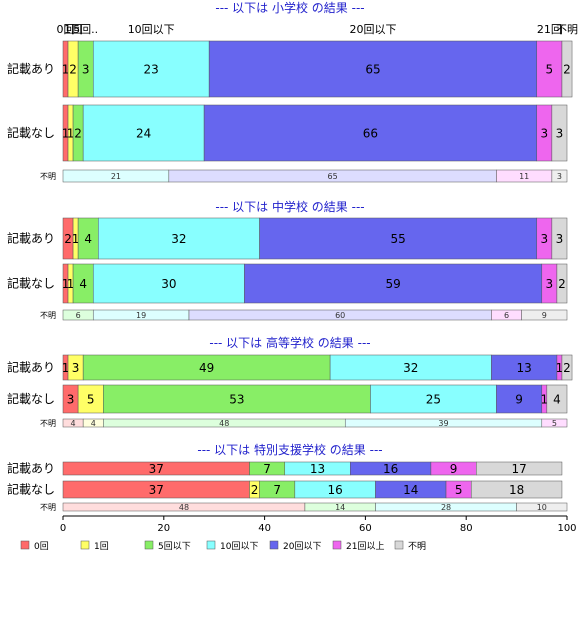 The width and height of the screenshot is (580, 636). I want to click on bar-row-value-label-10回以下: 30, so click(168, 284).